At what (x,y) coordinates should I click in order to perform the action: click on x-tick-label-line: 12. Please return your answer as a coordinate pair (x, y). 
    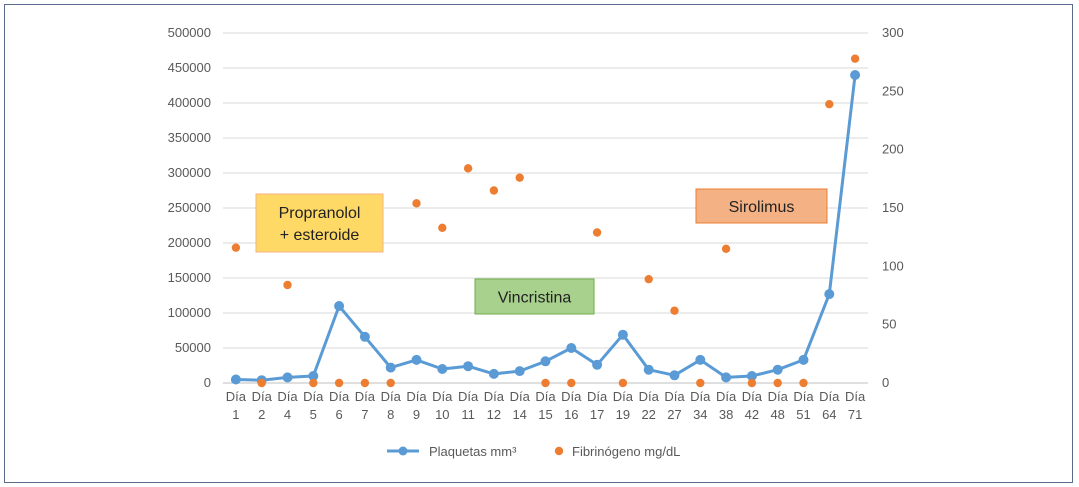
    Looking at the image, I should click on (494, 414).